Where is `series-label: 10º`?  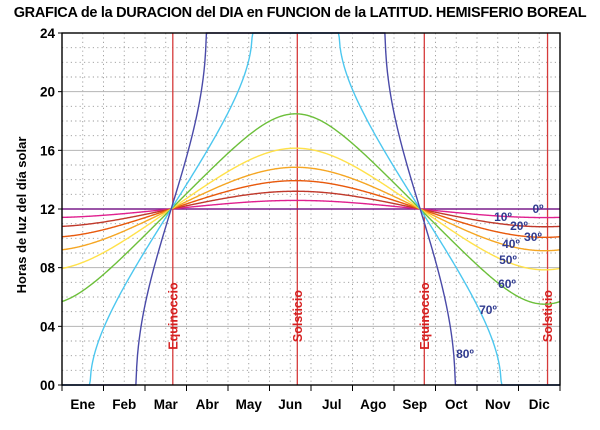 series-label: 10º is located at coordinates (503, 217).